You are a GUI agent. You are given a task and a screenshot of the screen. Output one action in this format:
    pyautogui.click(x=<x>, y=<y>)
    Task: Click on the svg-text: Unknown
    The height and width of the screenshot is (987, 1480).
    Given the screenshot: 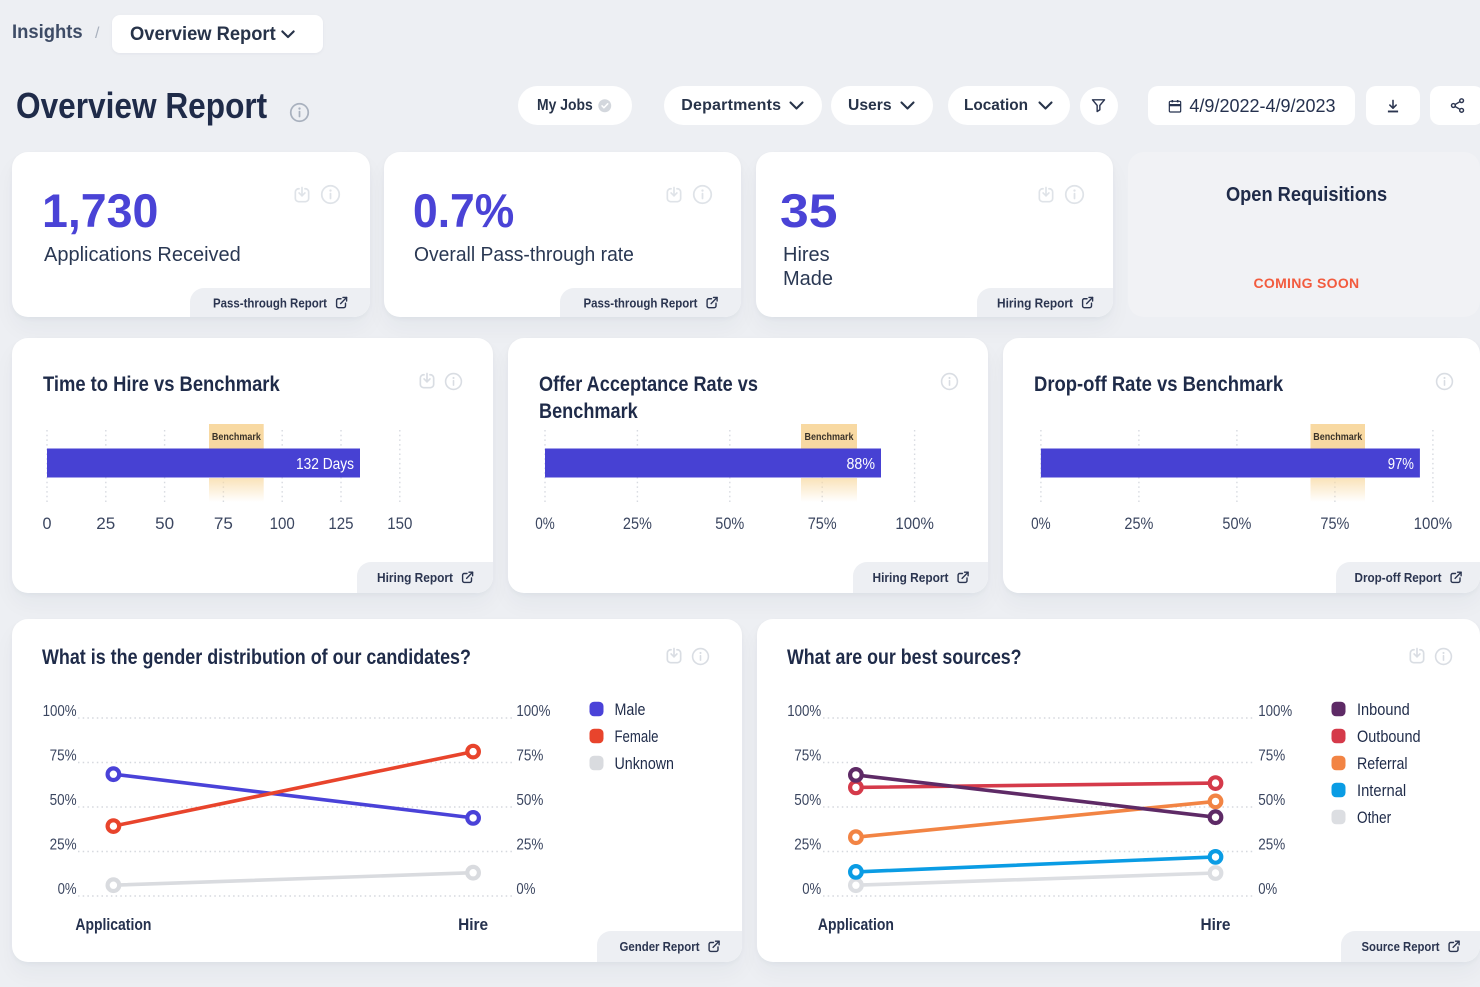 What is the action you would take?
    pyautogui.click(x=645, y=763)
    